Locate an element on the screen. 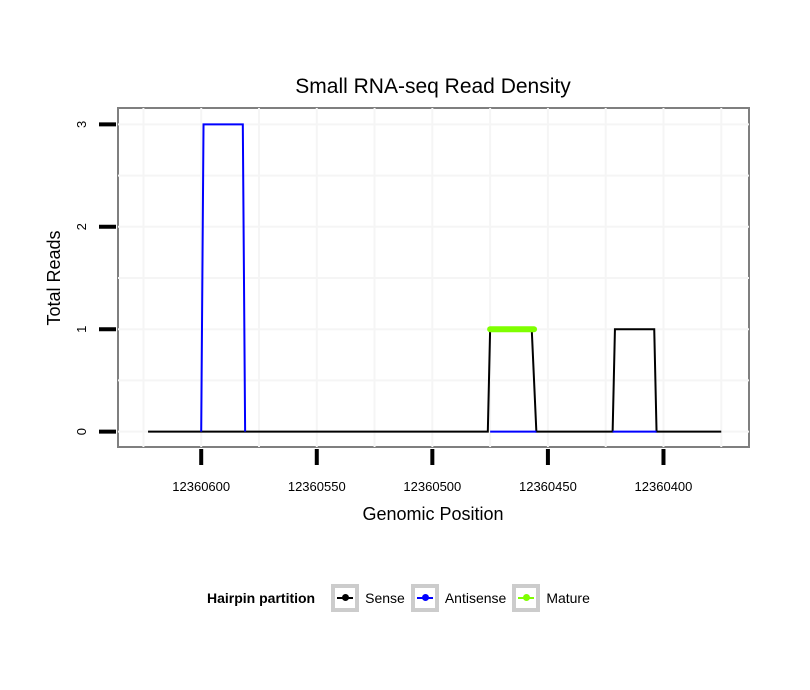 The width and height of the screenshot is (810, 690). y-tick-label: 1 is located at coordinates (81, 329).